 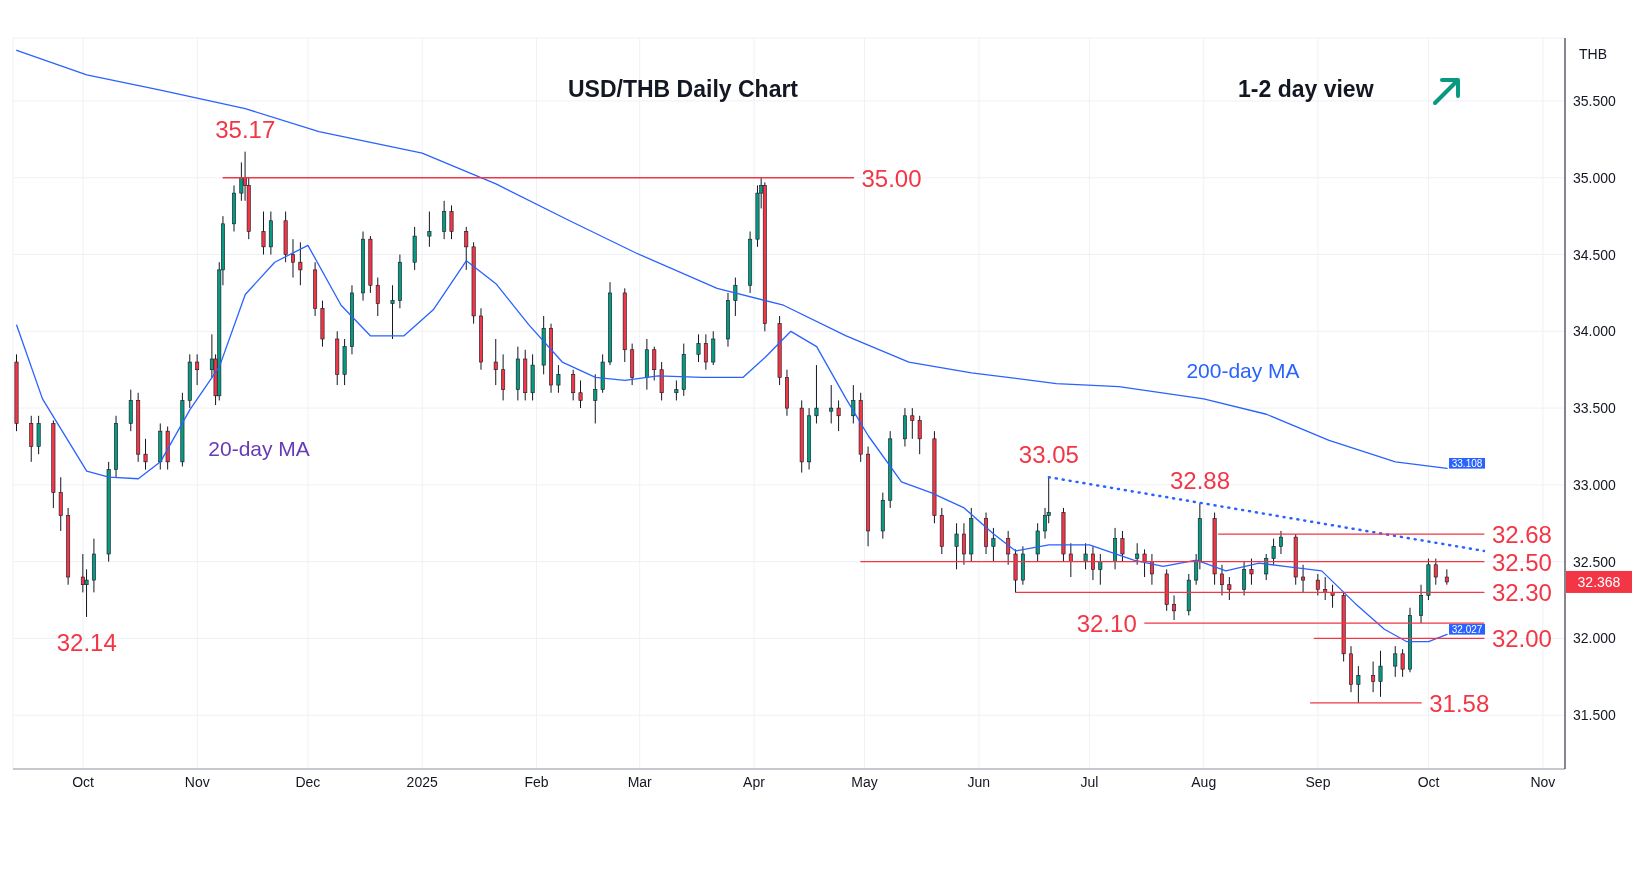 What do you see at coordinates (1599, 581) in the screenshot?
I see `text: 32.368` at bounding box center [1599, 581].